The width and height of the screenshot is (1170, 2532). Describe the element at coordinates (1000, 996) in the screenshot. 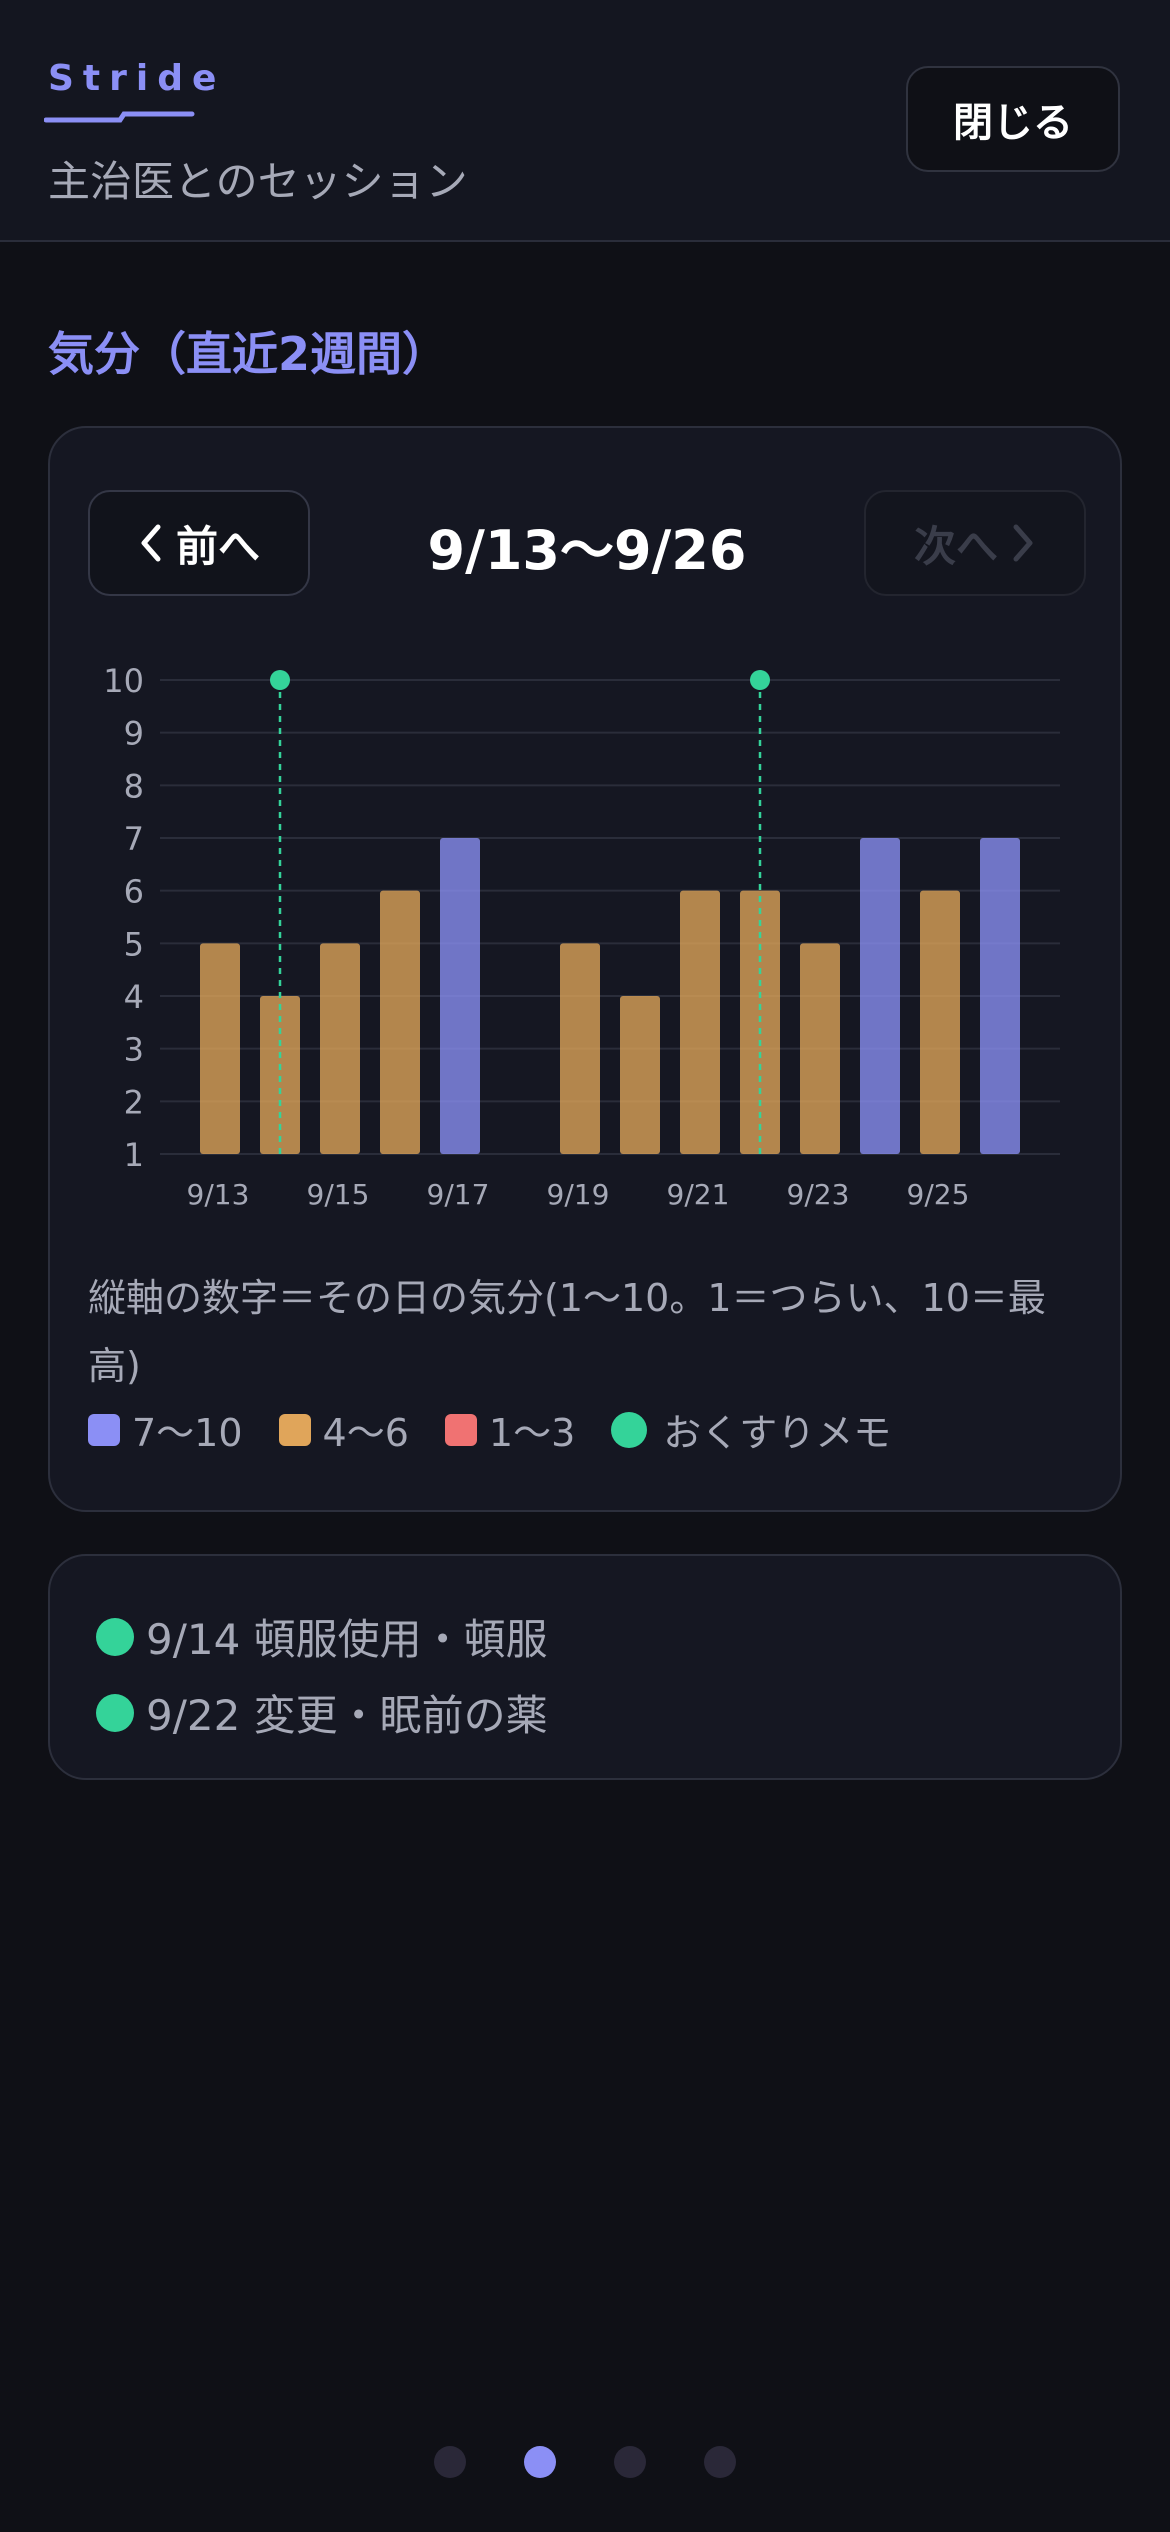

I see `bar-9/26` at that location.